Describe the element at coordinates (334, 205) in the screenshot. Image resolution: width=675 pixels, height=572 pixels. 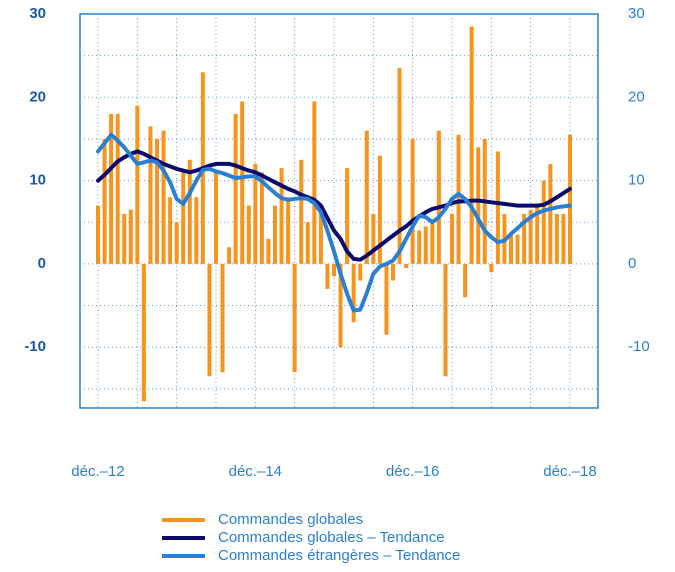
I see `trend-line` at that location.